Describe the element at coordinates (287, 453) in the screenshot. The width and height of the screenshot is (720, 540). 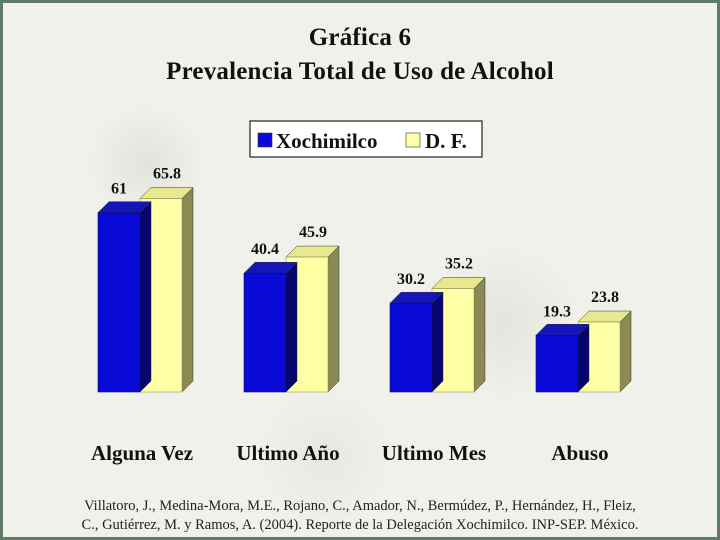
I see `category-label-1: Ultimo Año` at that location.